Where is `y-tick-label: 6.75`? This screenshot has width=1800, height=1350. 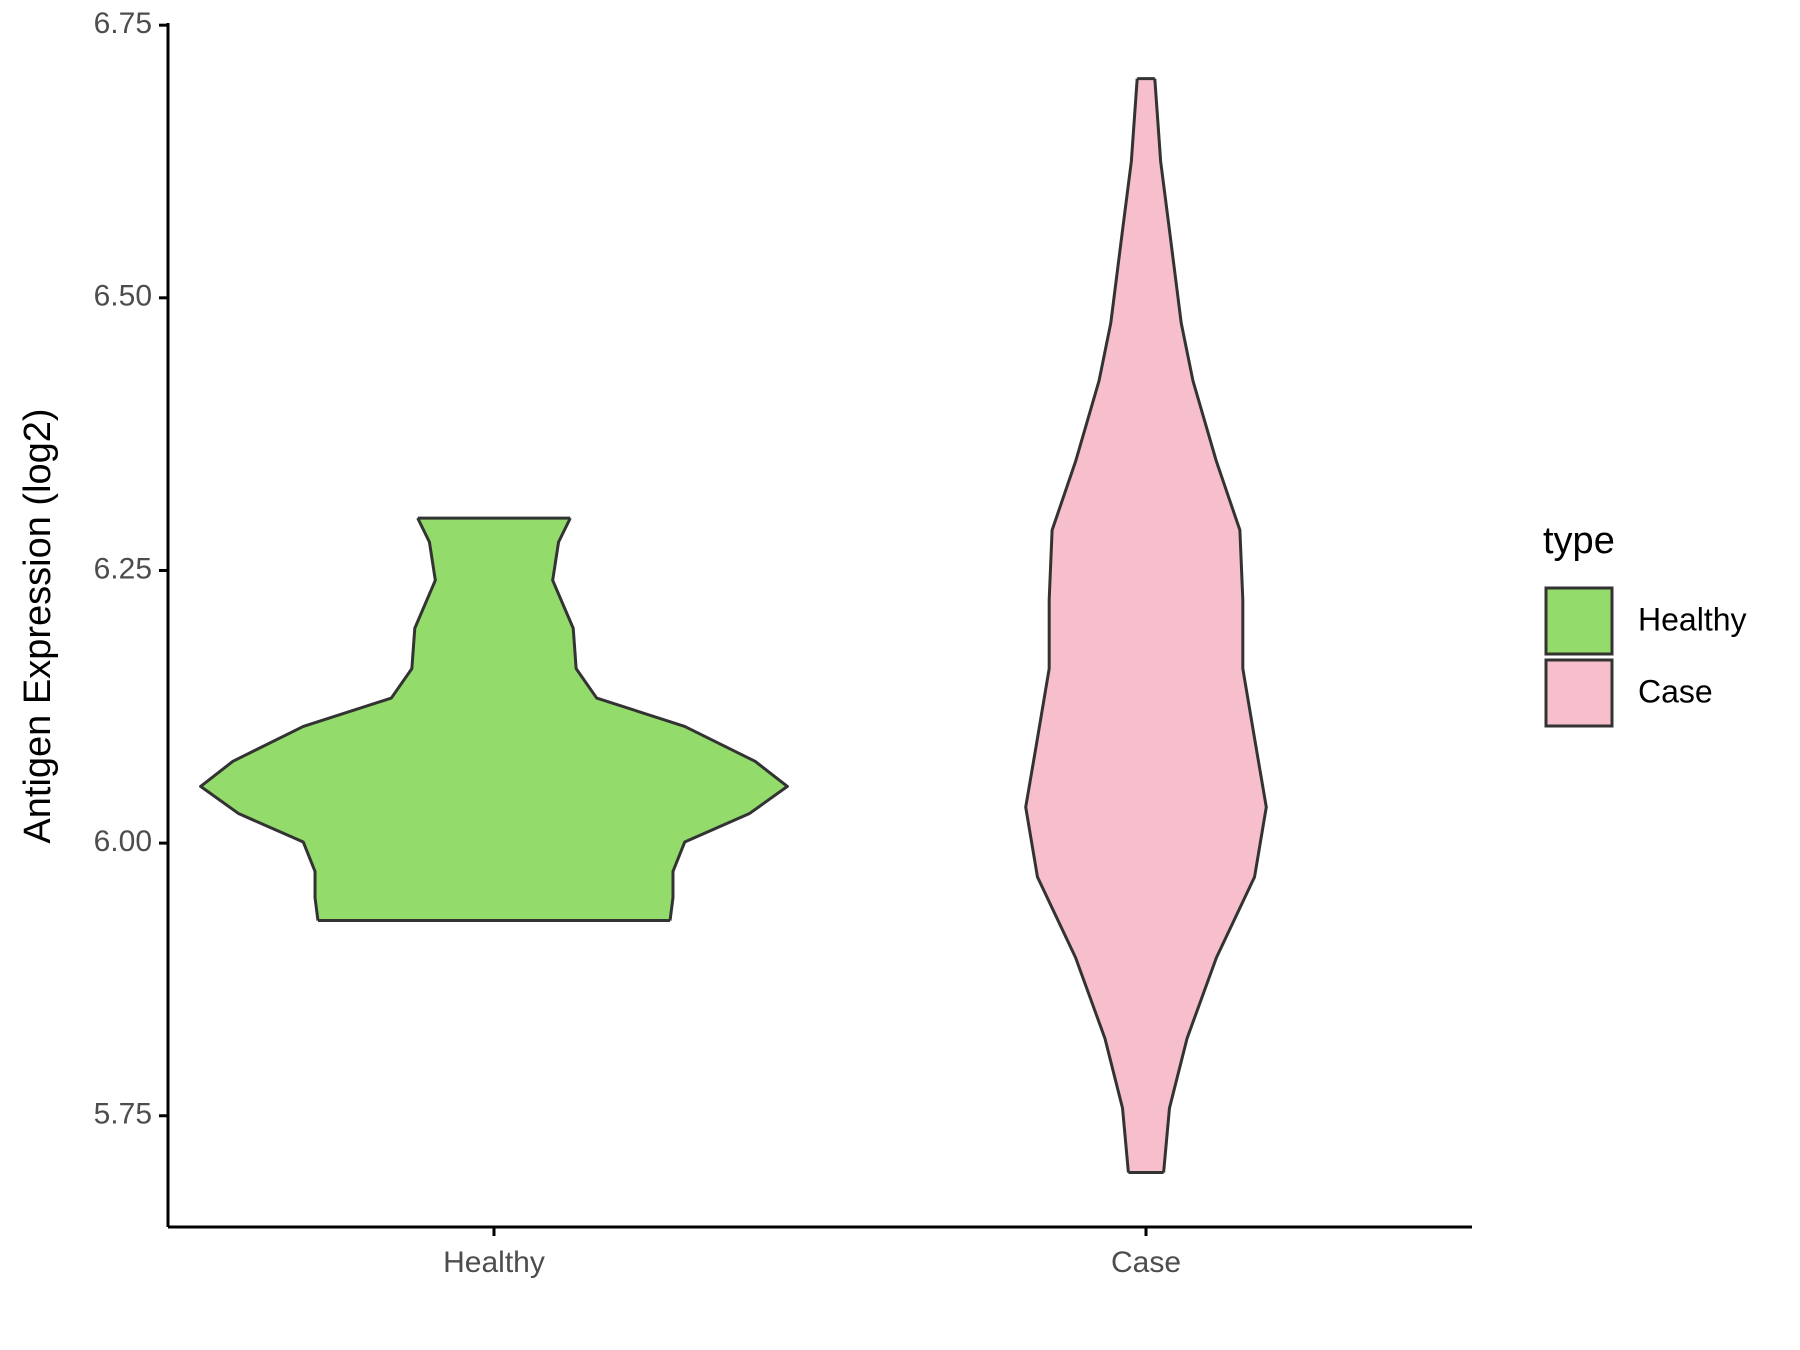
y-tick-label: 6.75 is located at coordinates (123, 23).